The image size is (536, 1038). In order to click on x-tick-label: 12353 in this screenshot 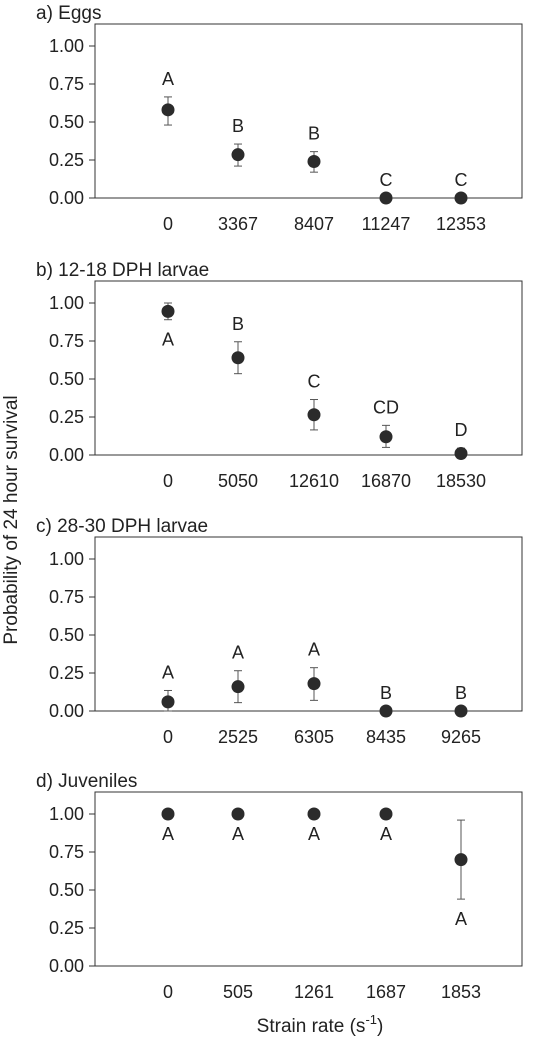, I will do `click(461, 224)`.